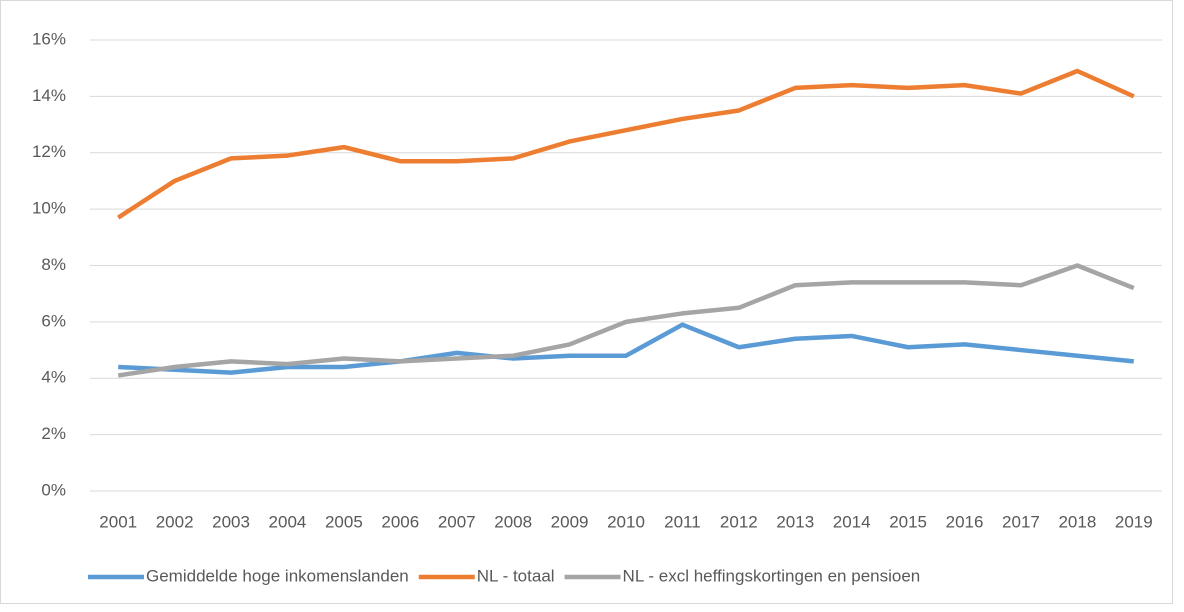  I want to click on x-tick-label: 2010, so click(626, 521).